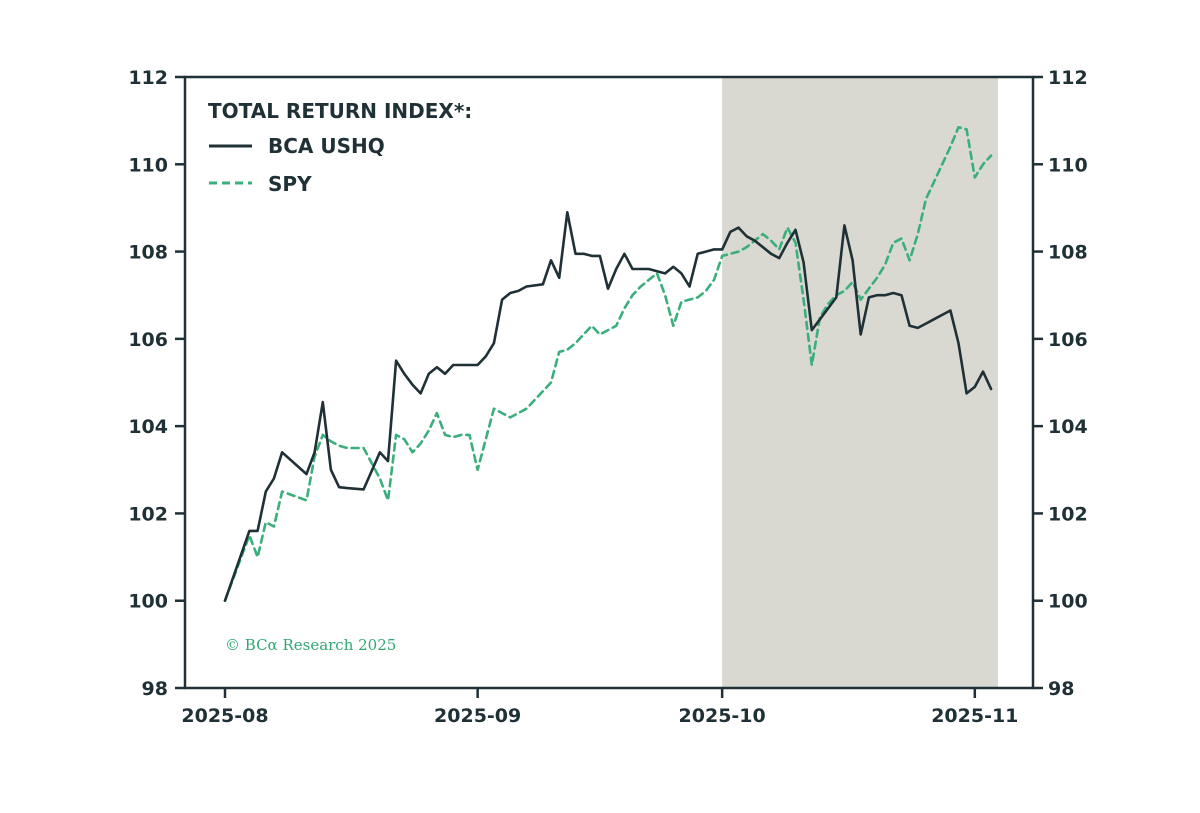 The height and width of the screenshot is (813, 1200). Describe the element at coordinates (1068, 602) in the screenshot. I see `y-tick-label-right: 100` at that location.